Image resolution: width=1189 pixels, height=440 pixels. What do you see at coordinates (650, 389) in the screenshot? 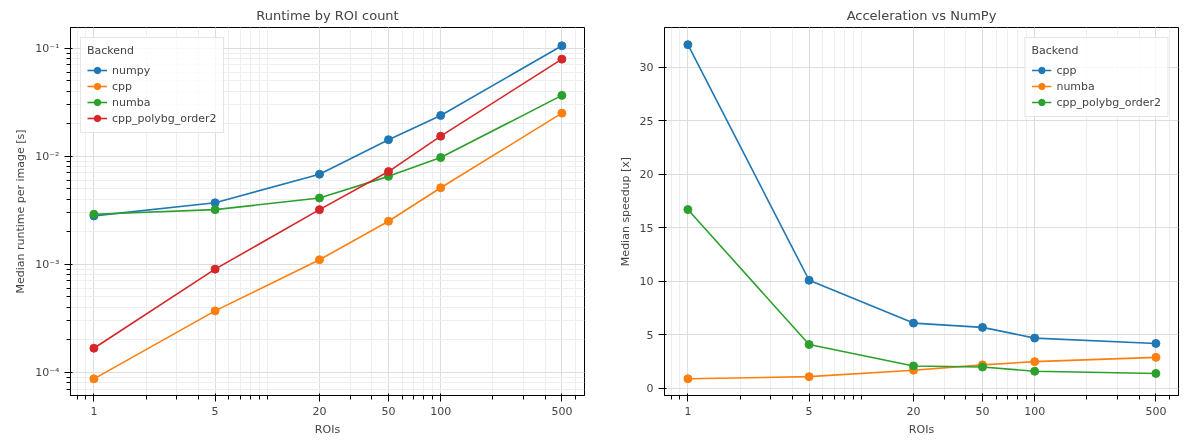
I see `y-tick-label: 0` at bounding box center [650, 389].